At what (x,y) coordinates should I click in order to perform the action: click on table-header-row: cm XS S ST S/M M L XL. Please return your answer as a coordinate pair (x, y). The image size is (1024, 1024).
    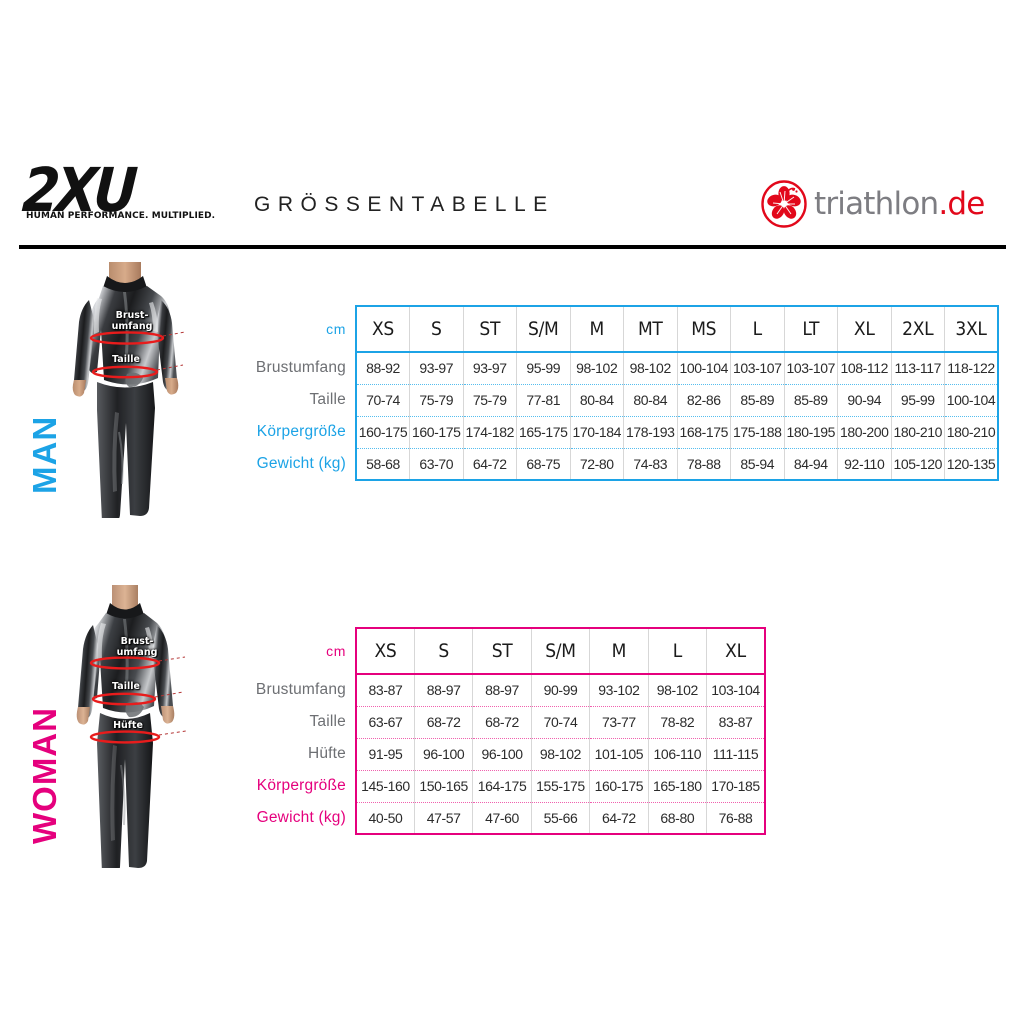
    Looking at the image, I should click on (481, 651).